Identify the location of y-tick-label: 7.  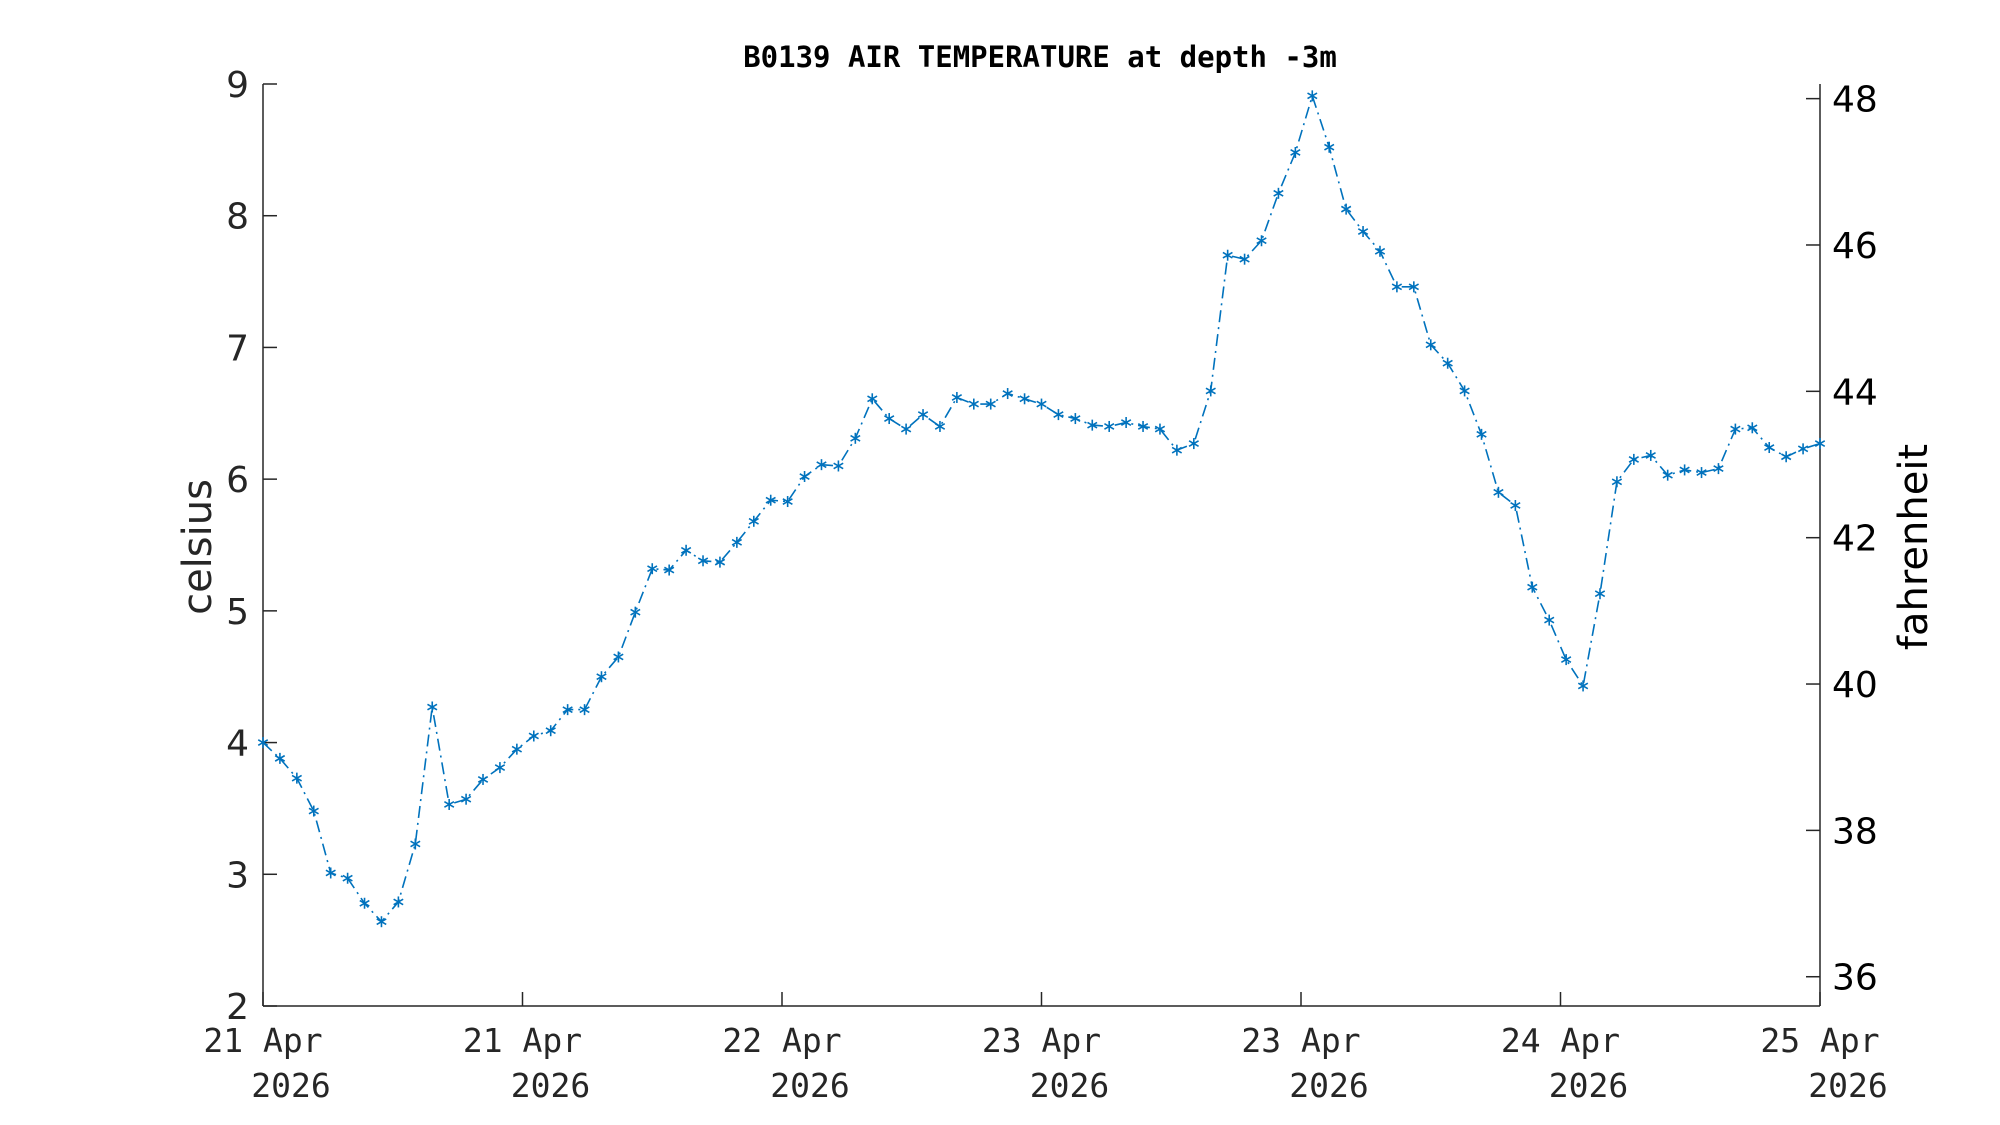
(237, 348).